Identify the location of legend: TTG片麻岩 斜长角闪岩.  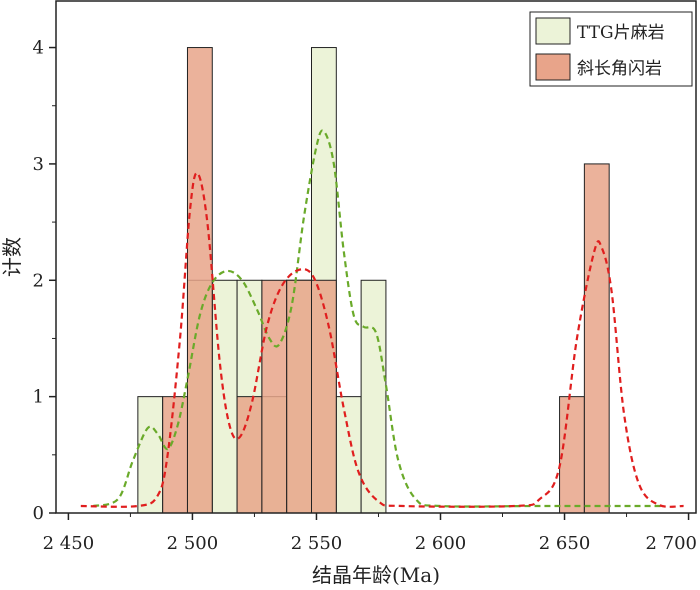
(611, 49).